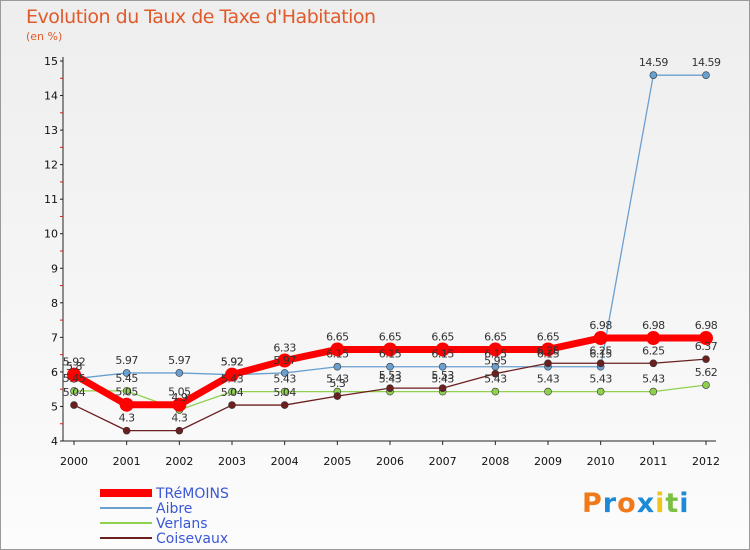 This screenshot has height=550, width=750. Describe the element at coordinates (51, 130) in the screenshot. I see `y-tick-label: 13` at that location.